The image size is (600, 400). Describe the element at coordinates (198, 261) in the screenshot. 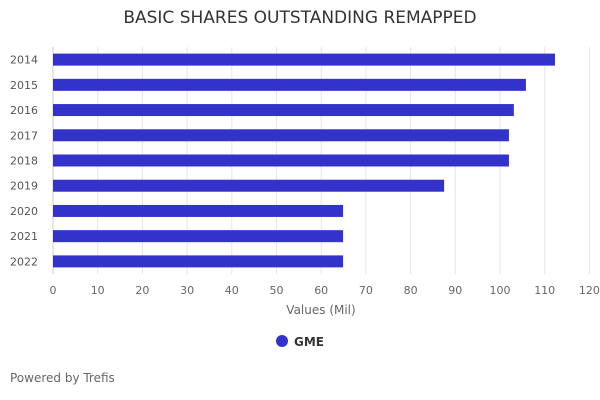

I see `bar-2022` at that location.